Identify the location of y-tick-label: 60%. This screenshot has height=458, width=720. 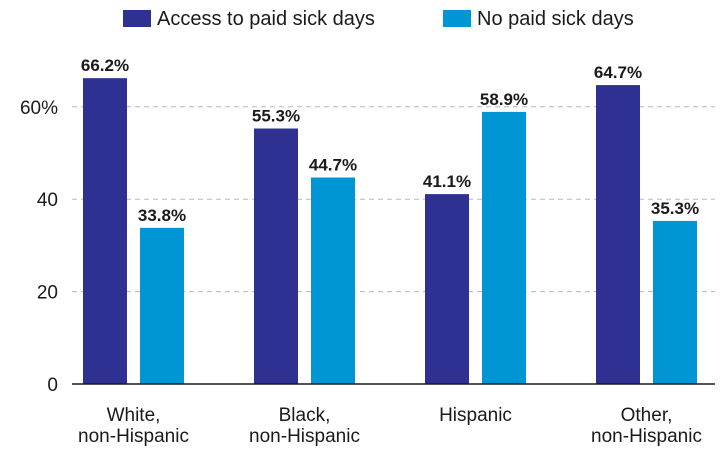
(39, 108).